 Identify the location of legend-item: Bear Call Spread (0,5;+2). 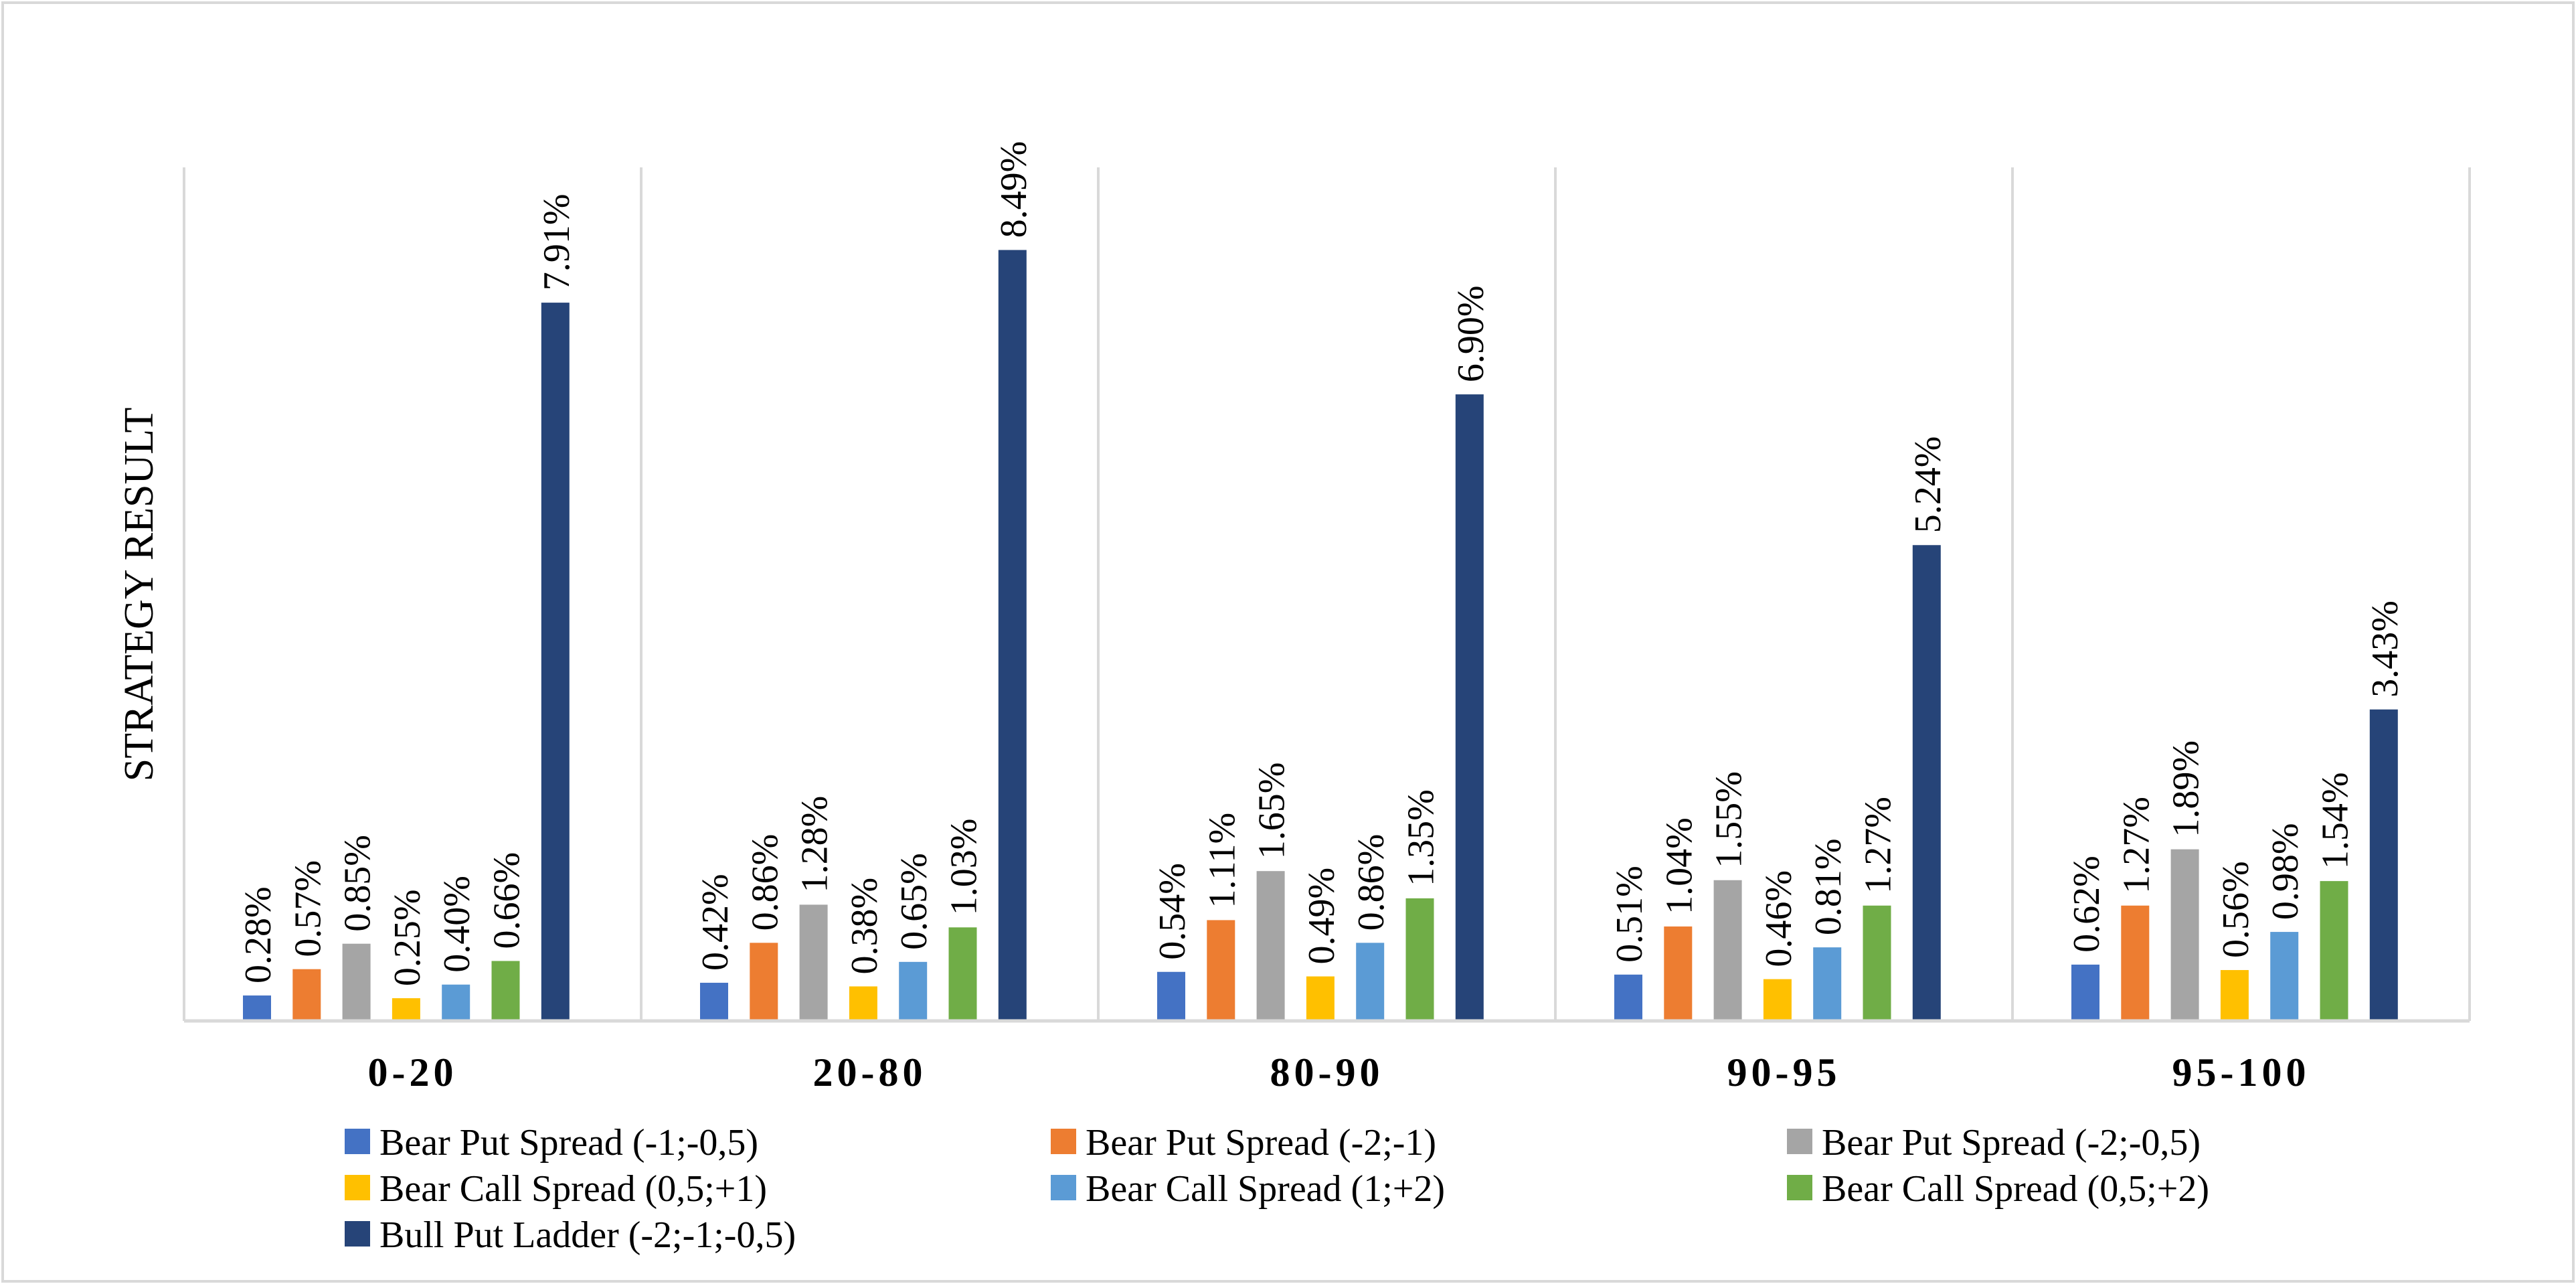
(1998, 1189).